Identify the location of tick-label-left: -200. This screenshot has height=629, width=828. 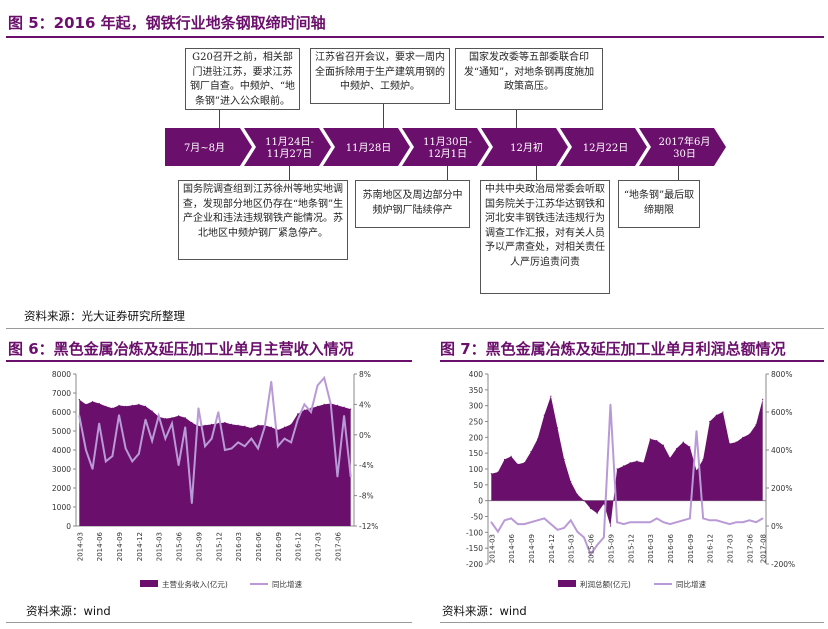
(474, 564).